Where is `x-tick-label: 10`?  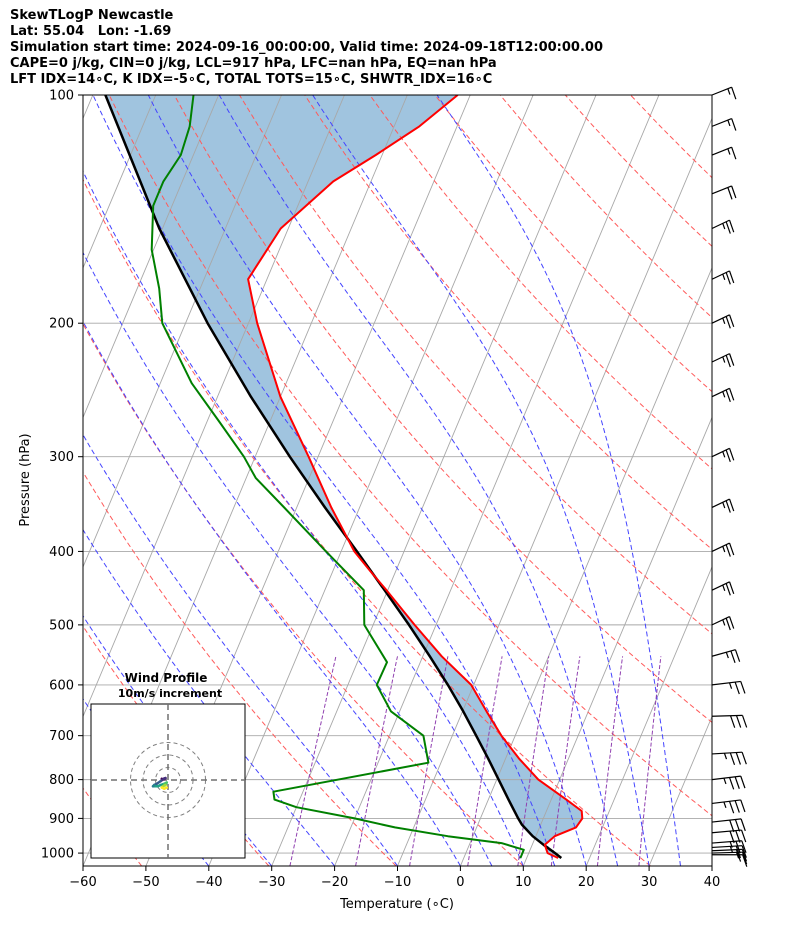
x-tick-label: 10 is located at coordinates (523, 882).